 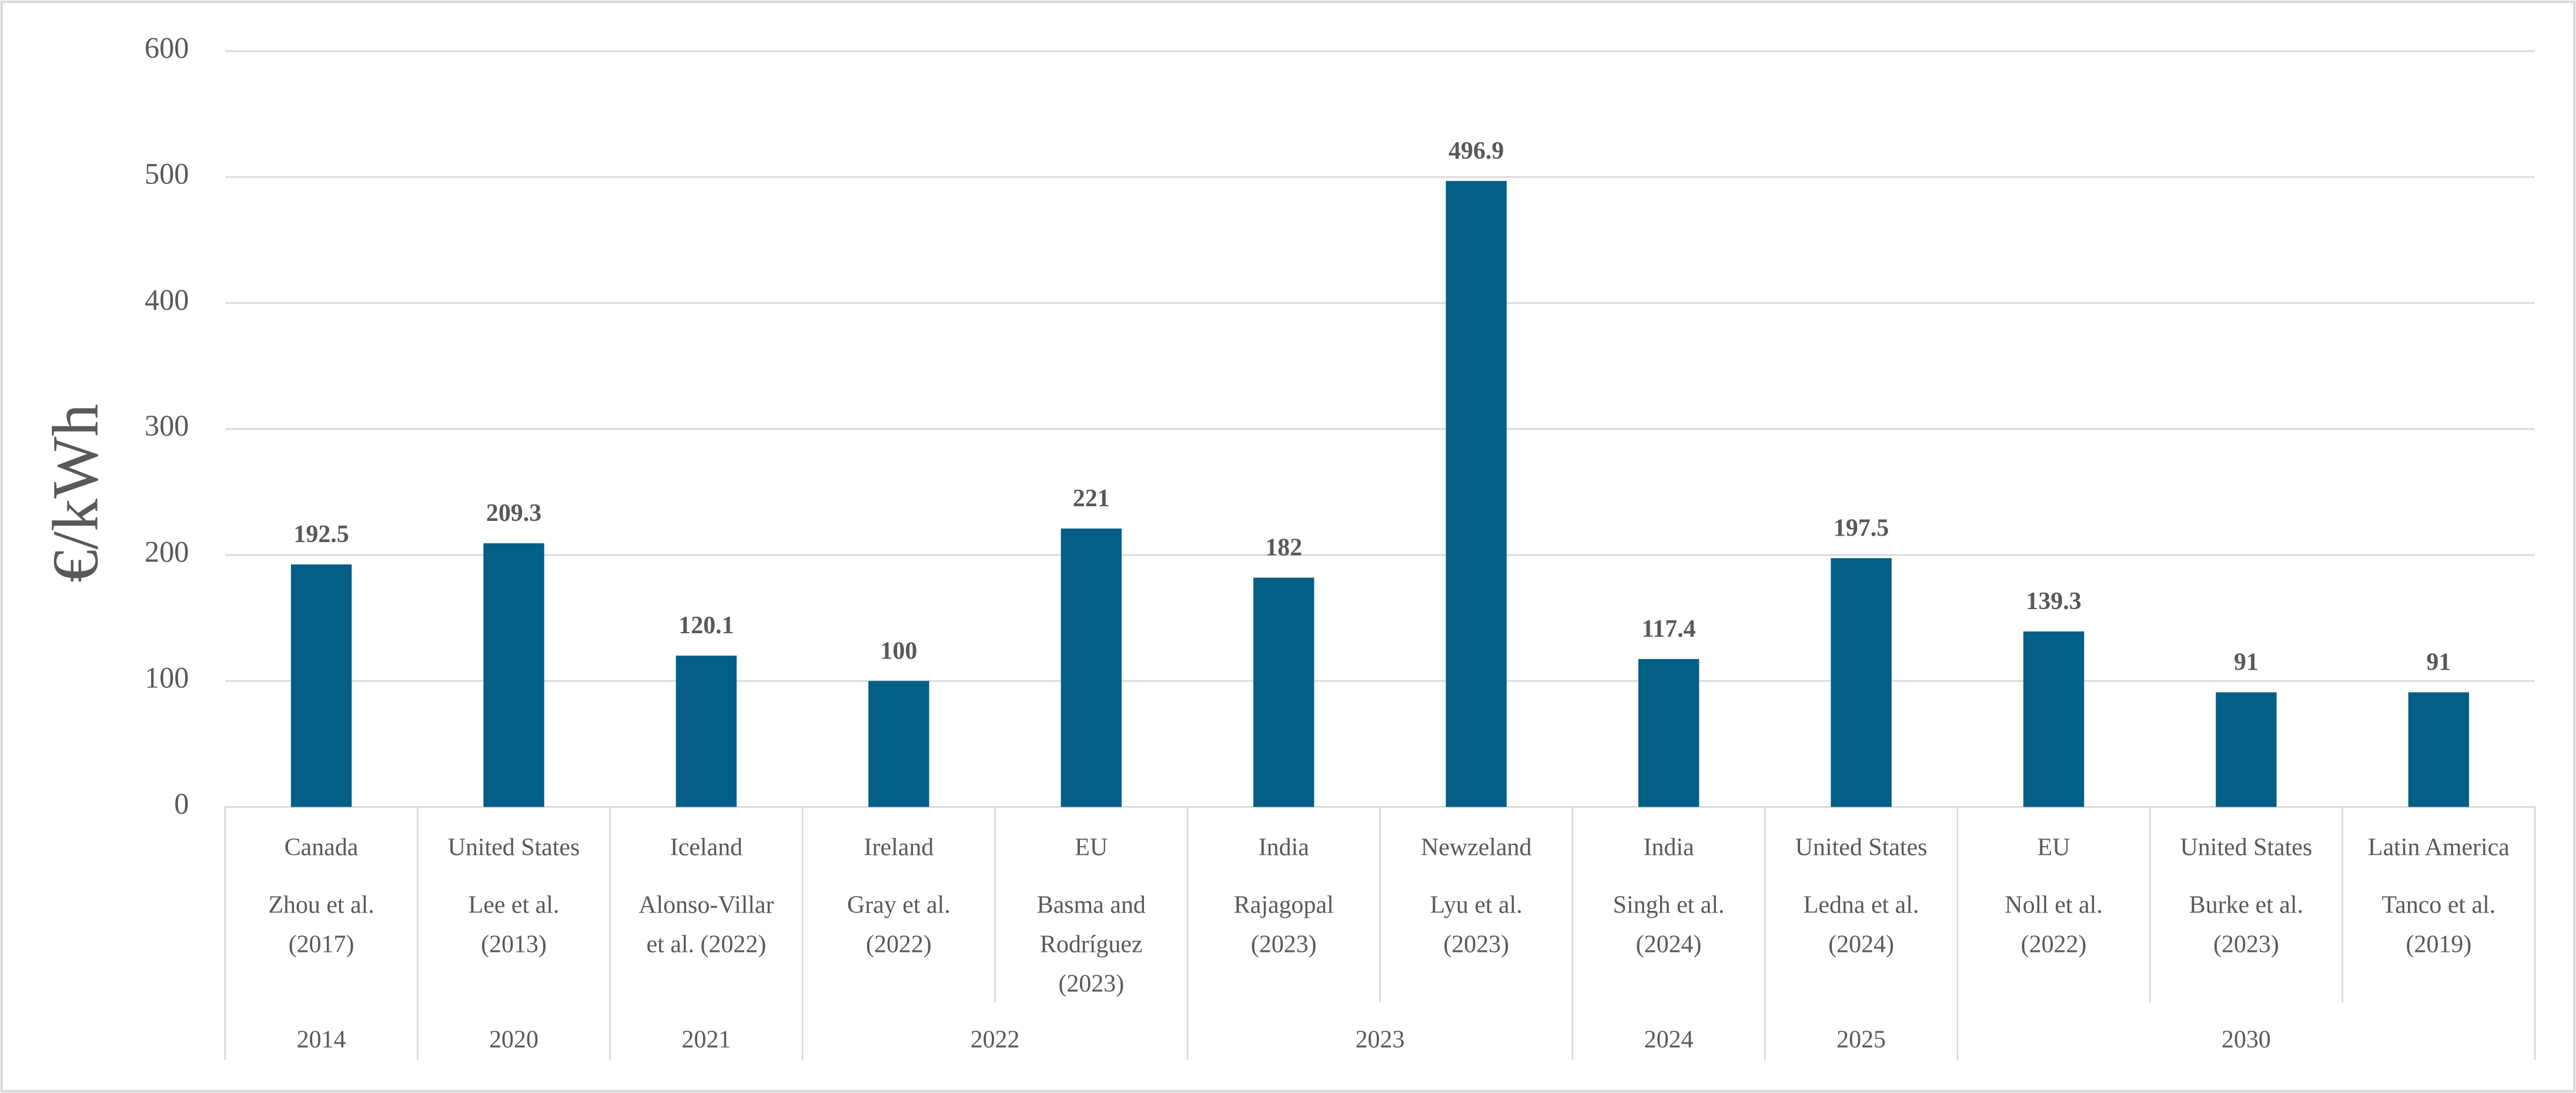 I want to click on value-label: 182, so click(x=1283, y=547).